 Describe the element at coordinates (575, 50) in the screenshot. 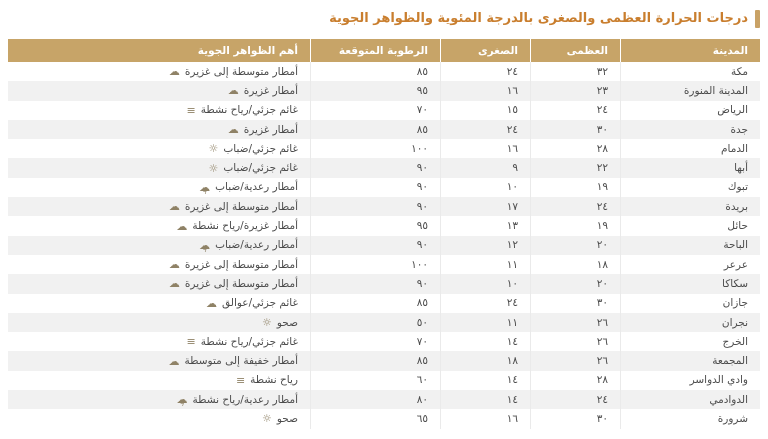

I see `header-max-temp: العظمى` at that location.